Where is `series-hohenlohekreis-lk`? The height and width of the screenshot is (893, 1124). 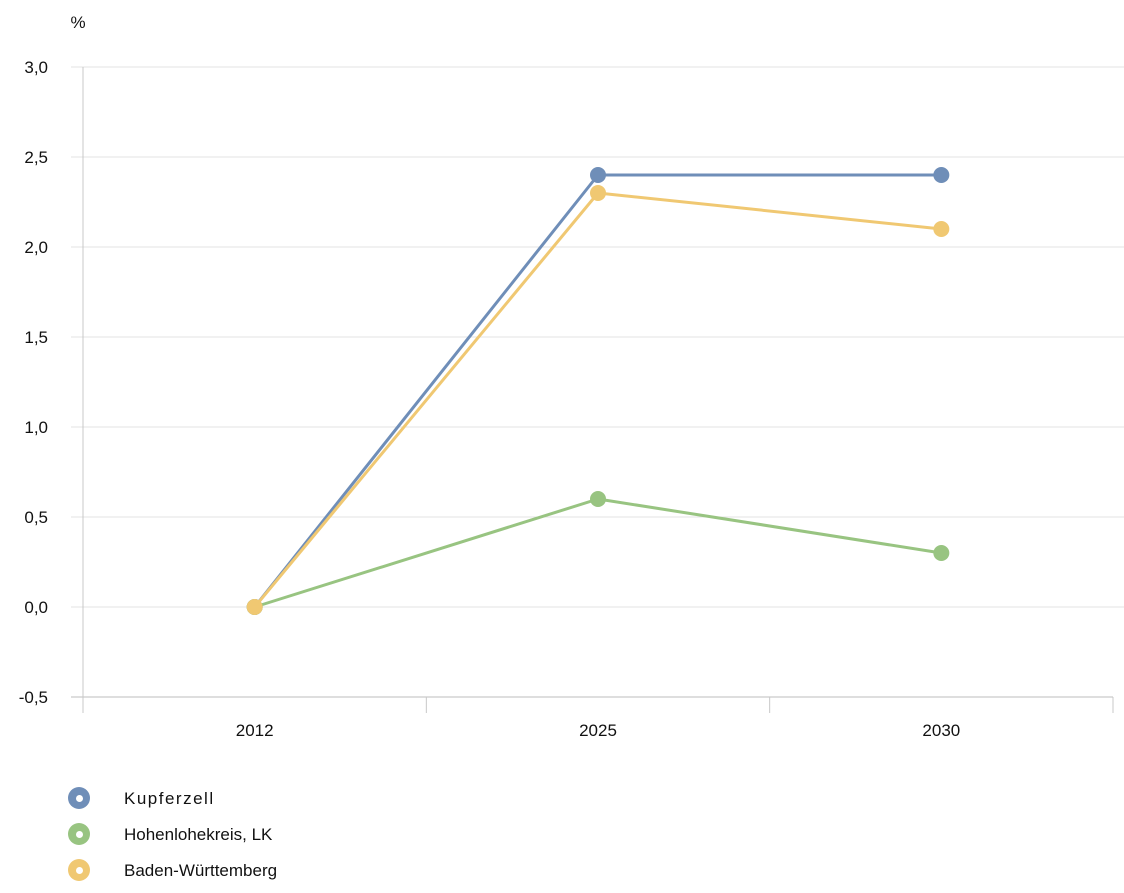 series-hohenlohekreis-lk is located at coordinates (598, 553).